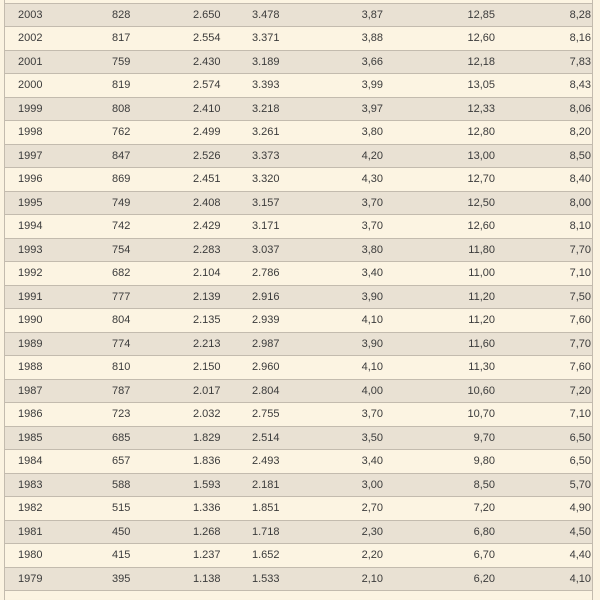  I want to click on table-row: 1980 415 1.237 1.652 2,20 6,70 4,40, so click(298, 555).